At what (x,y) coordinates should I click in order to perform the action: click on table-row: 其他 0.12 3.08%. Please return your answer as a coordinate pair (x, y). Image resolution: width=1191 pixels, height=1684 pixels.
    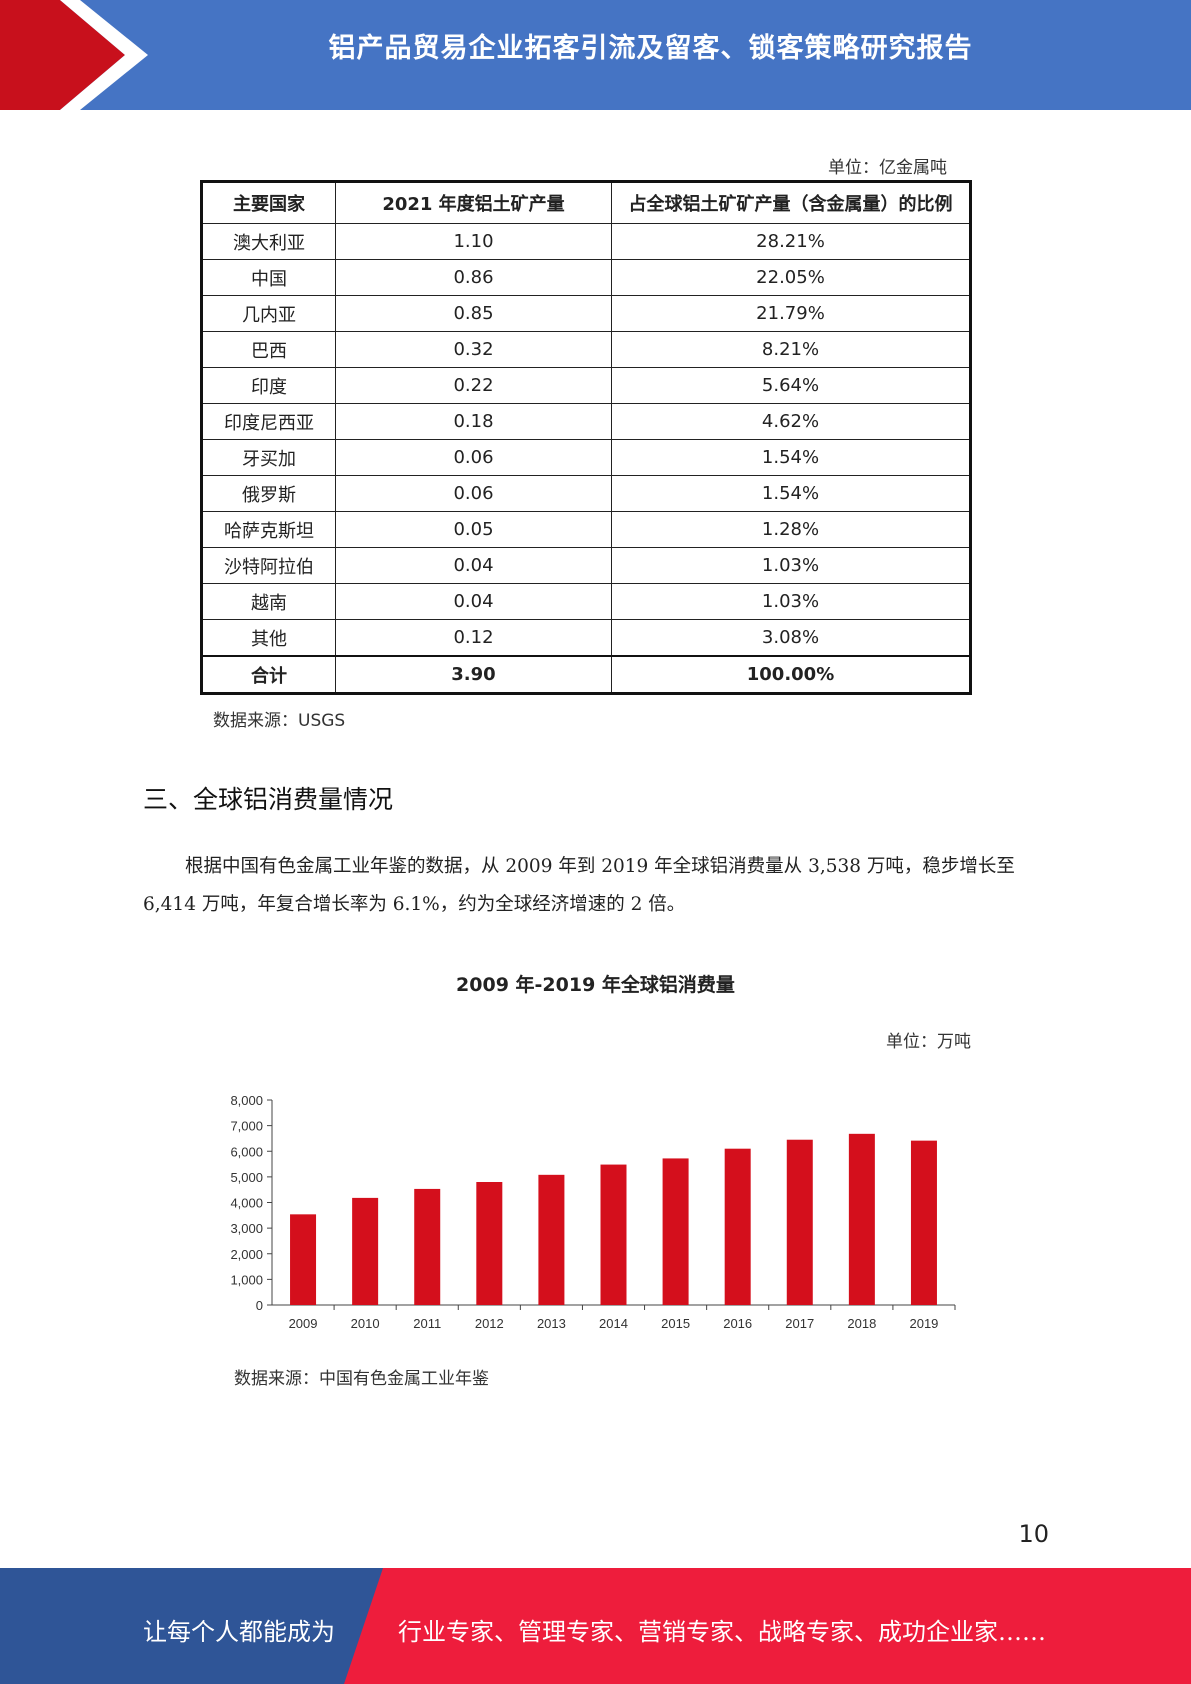
    Looking at the image, I should click on (586, 638).